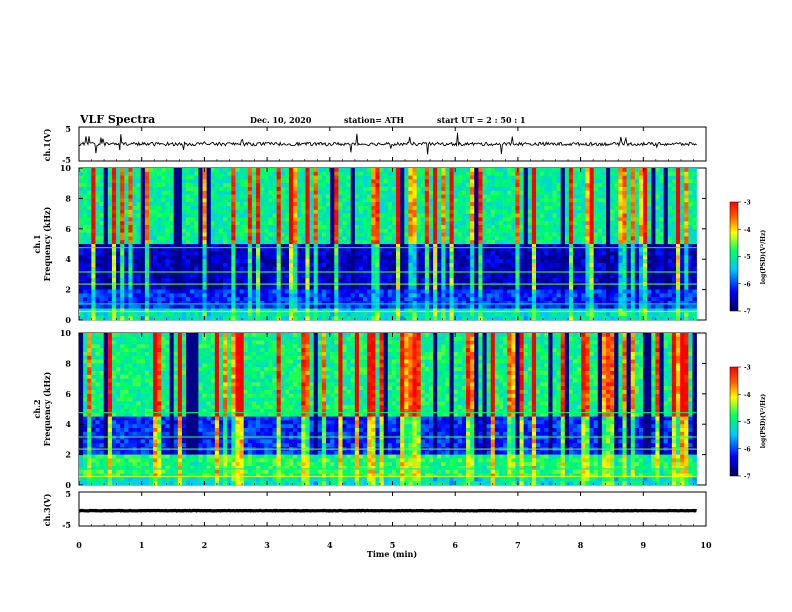 The image size is (792, 612). I want to click on x-tick-label: 2, so click(205, 545).